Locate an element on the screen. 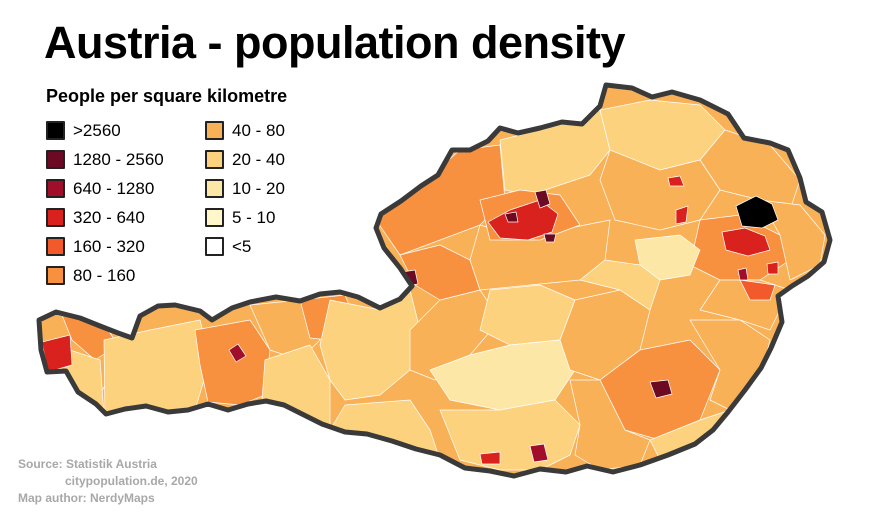 Image resolution: width=870 pixels, height=515 pixels. legend-column-right: 40 - 80 20 - 40 10 - 20 5 - 10 <5 is located at coordinates (245, 188).